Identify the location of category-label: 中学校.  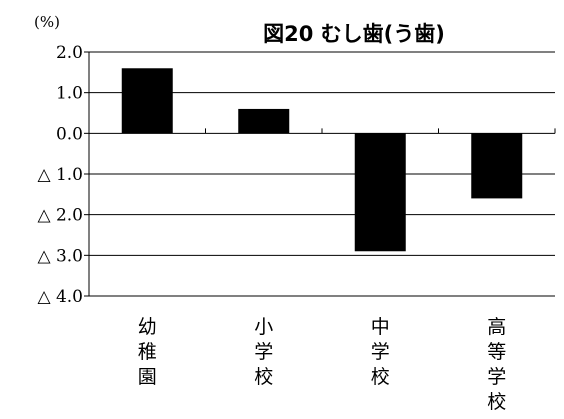
(380, 352).